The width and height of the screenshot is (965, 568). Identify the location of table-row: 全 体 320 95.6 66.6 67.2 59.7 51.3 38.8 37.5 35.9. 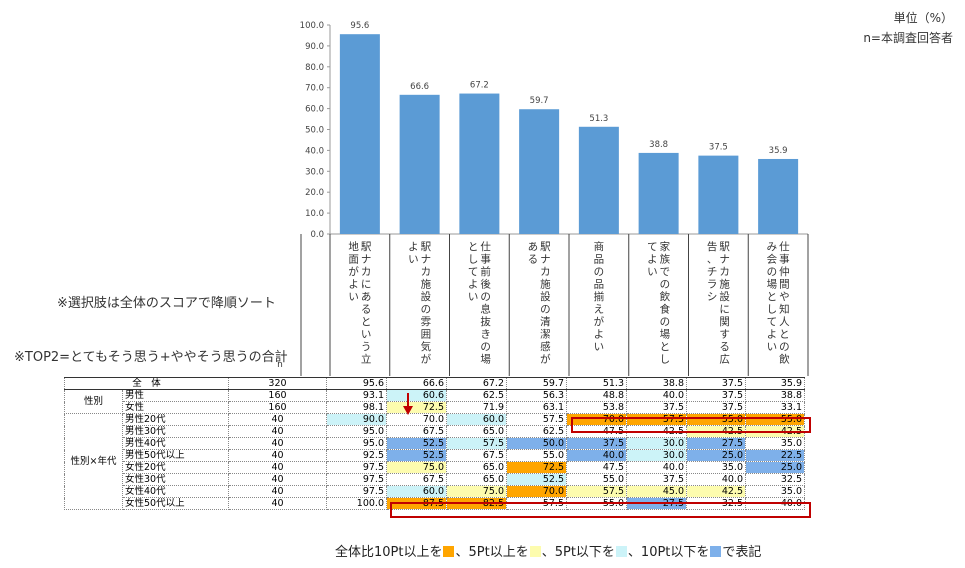
(434, 383).